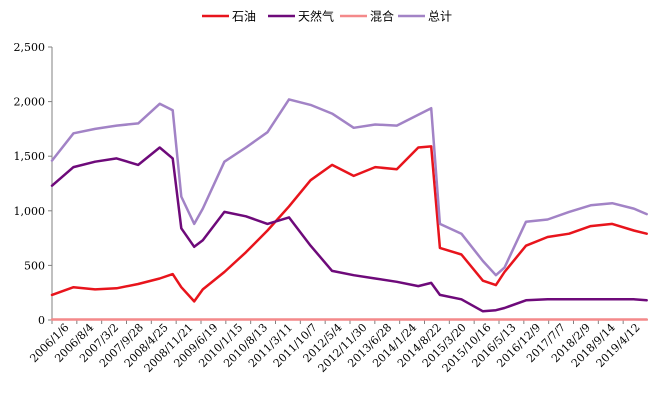 This screenshot has width=649, height=394. Describe the element at coordinates (34, 265) in the screenshot. I see `y-tick-label: 500` at that location.